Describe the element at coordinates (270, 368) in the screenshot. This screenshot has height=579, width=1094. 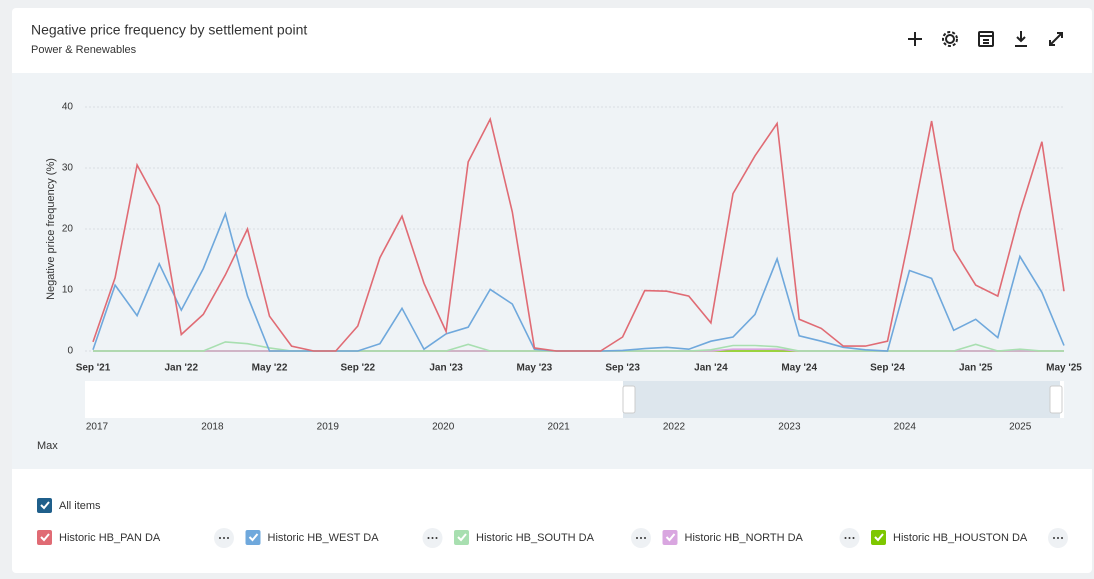
I see `x-tick-label: May '22` at that location.